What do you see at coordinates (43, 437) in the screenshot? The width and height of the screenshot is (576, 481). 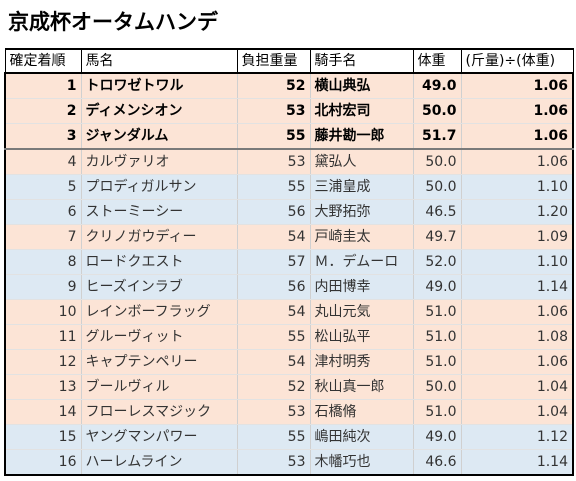 I see `cell-rank: 15` at bounding box center [43, 437].